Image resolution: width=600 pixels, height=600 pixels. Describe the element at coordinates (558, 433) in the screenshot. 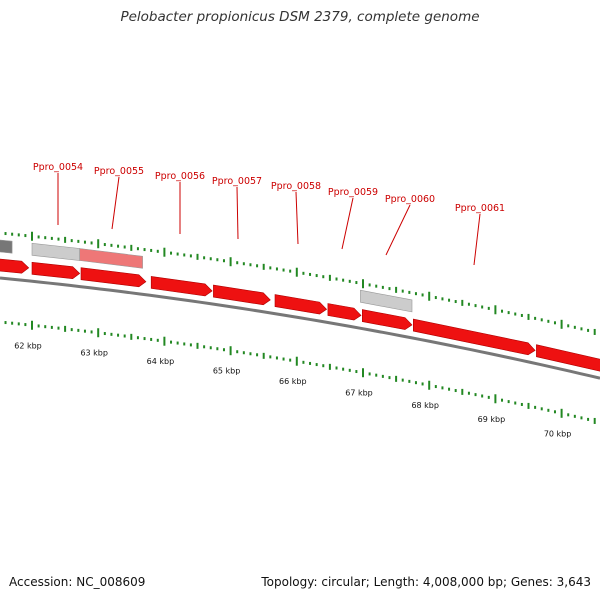

I see `scale-label: 70 kbp` at that location.